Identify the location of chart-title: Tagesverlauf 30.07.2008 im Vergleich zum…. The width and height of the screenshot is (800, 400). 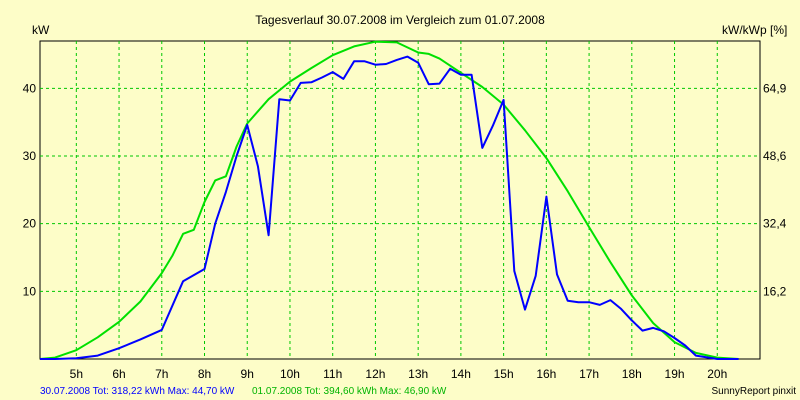
(400, 20).